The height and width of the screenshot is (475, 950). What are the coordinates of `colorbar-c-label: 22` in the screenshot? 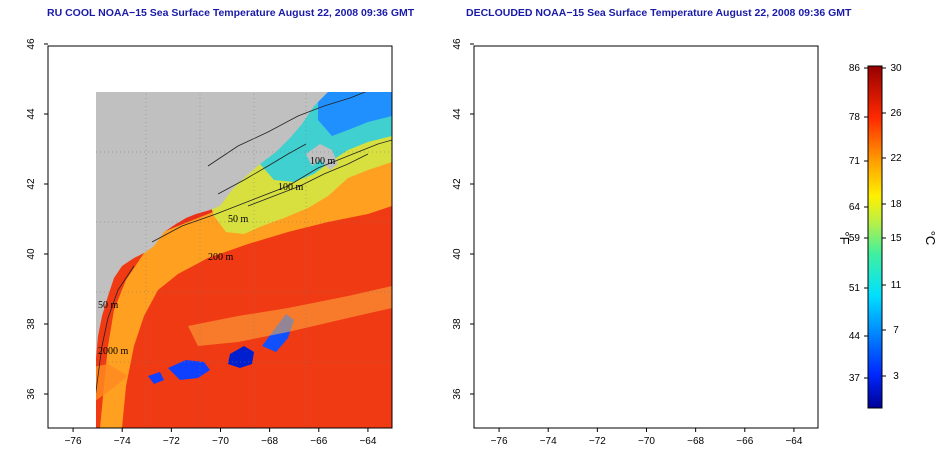 It's located at (896, 158).